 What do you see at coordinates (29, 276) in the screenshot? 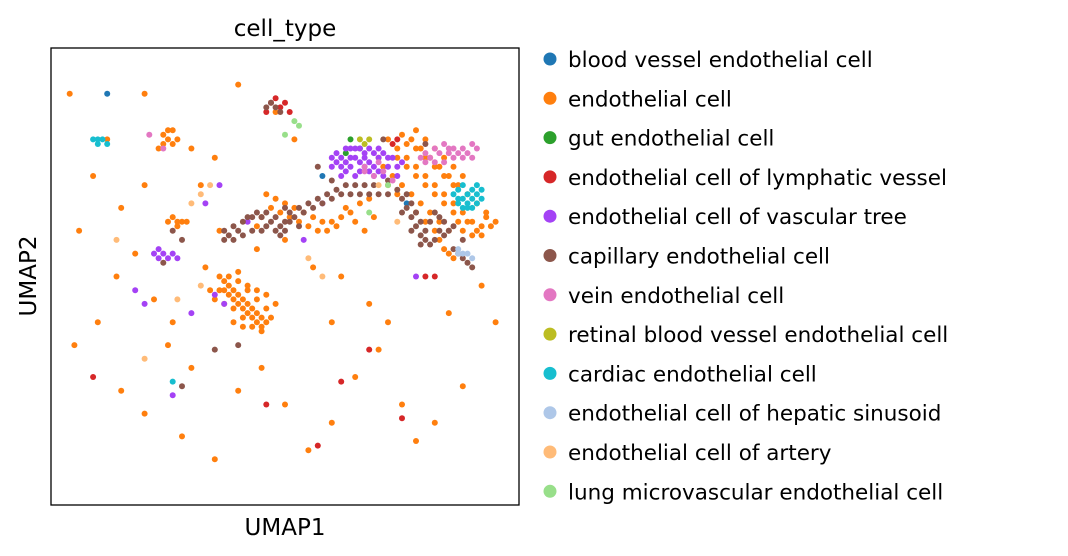
I see `y-axis-label: UMAP2` at bounding box center [29, 276].